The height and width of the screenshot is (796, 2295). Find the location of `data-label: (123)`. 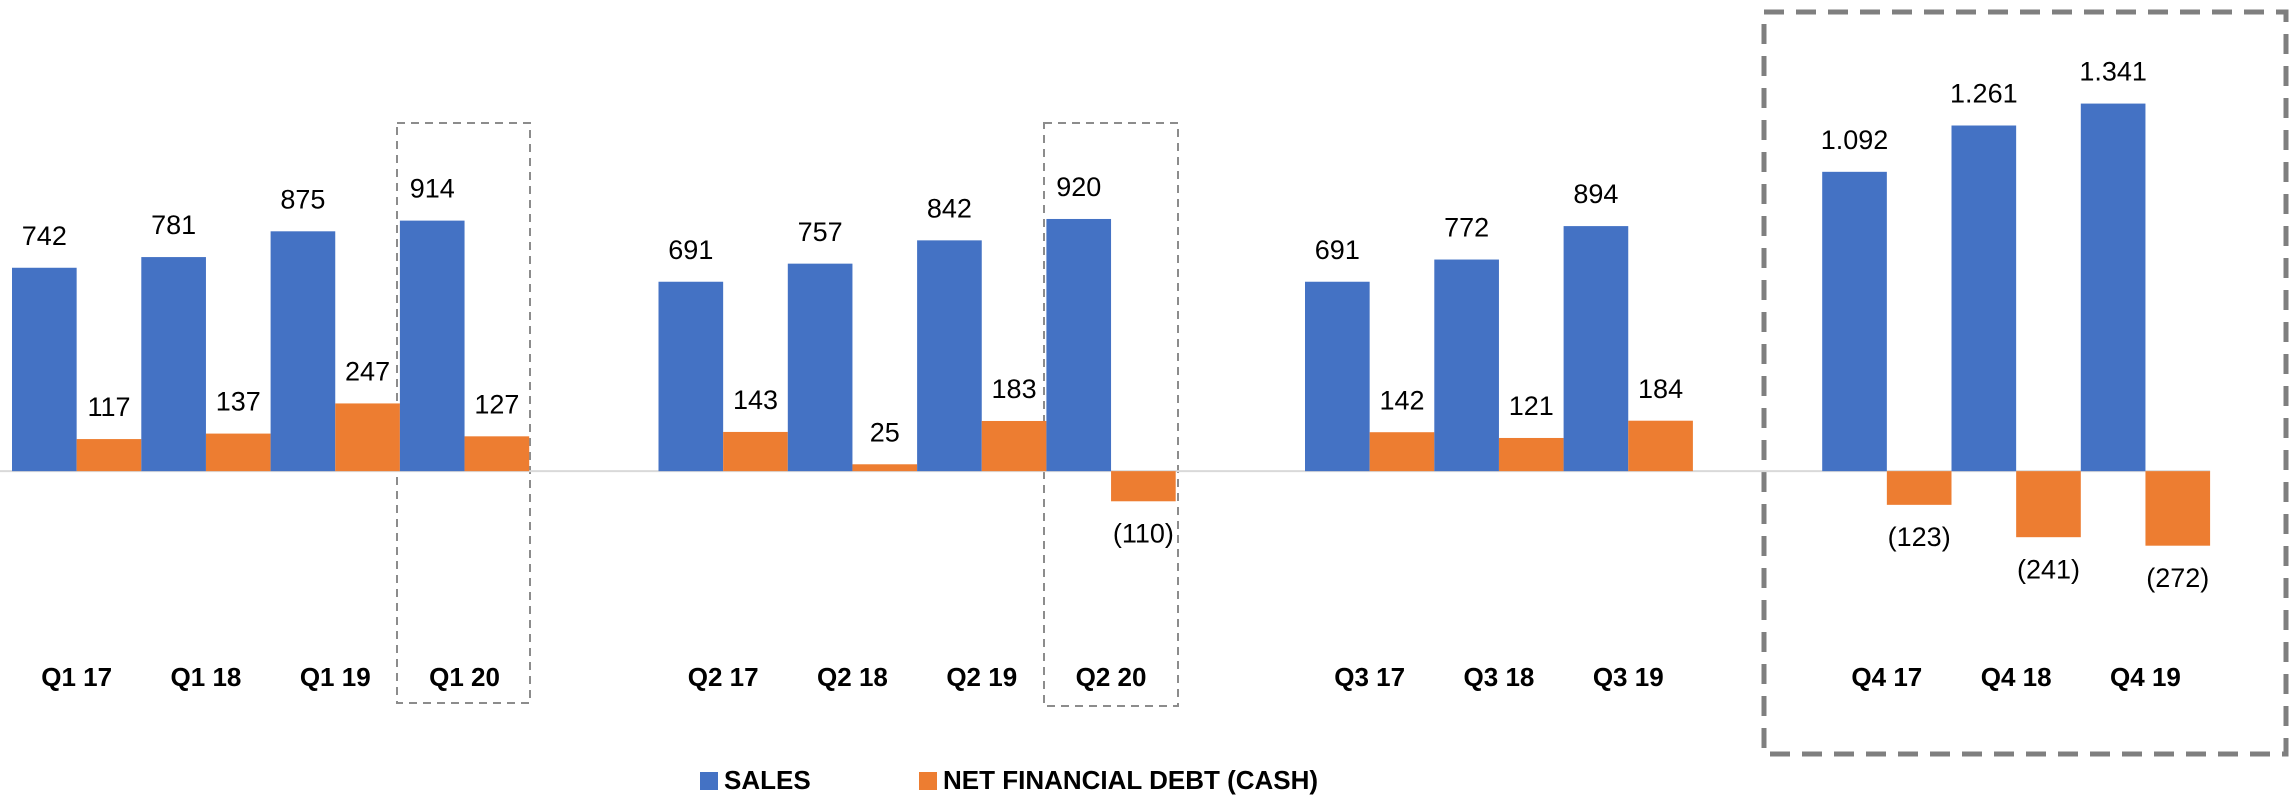

data-label: (123) is located at coordinates (1919, 537).